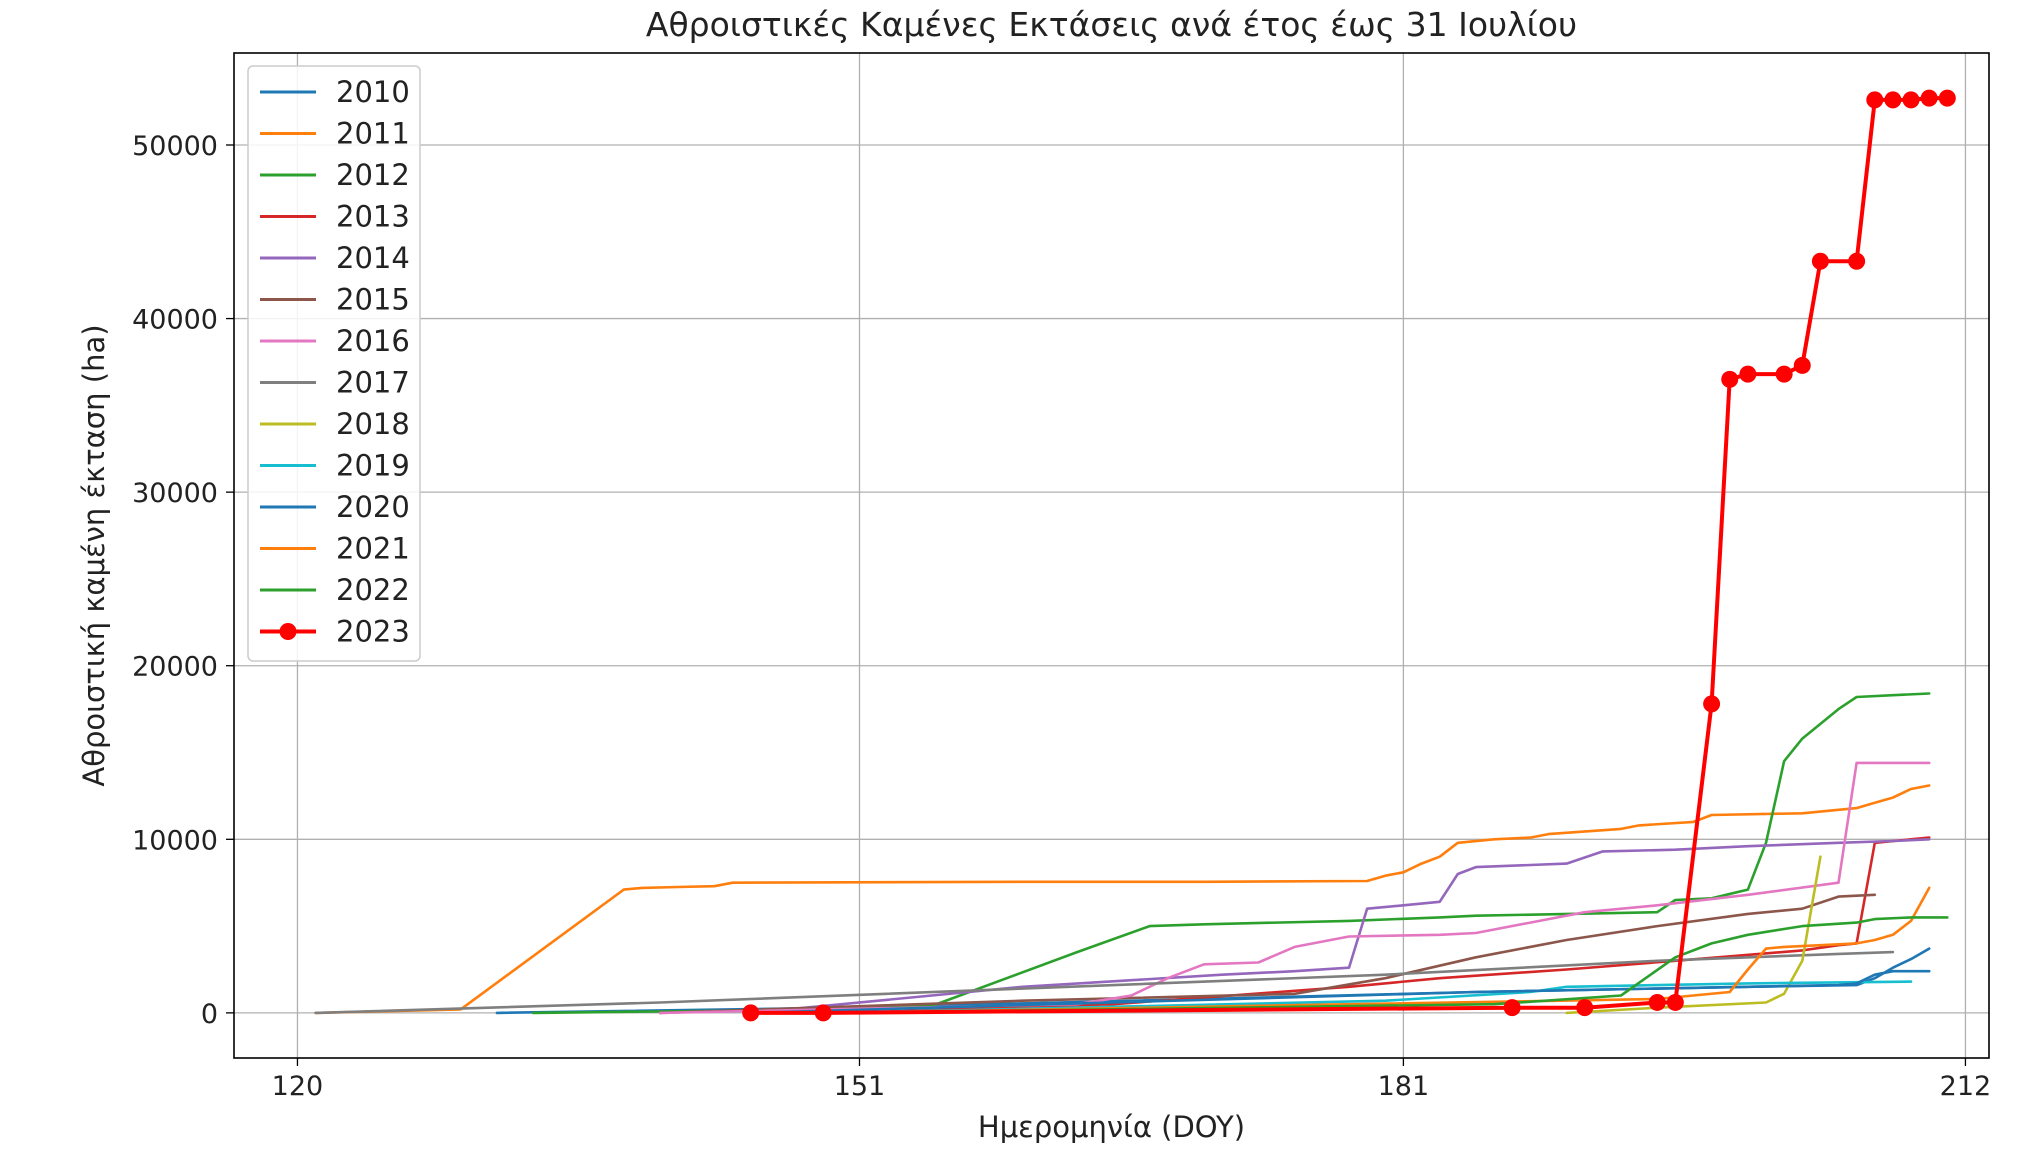 The image size is (2028, 1152). What do you see at coordinates (335, 632) in the screenshot?
I see `legend-item-2023: 2023` at bounding box center [335, 632].